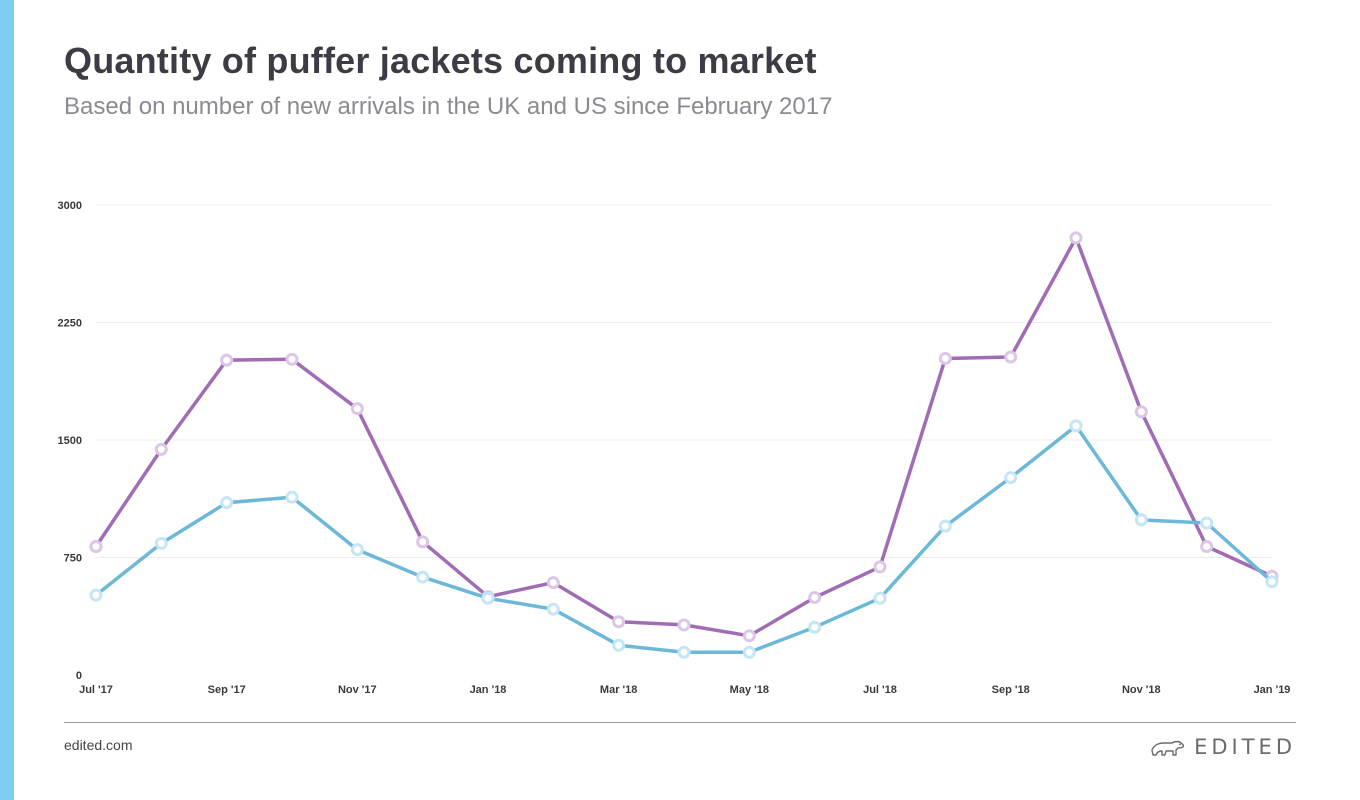 This screenshot has height=800, width=1360. Describe the element at coordinates (880, 690) in the screenshot. I see `x-tick-label: Jul '18` at that location.